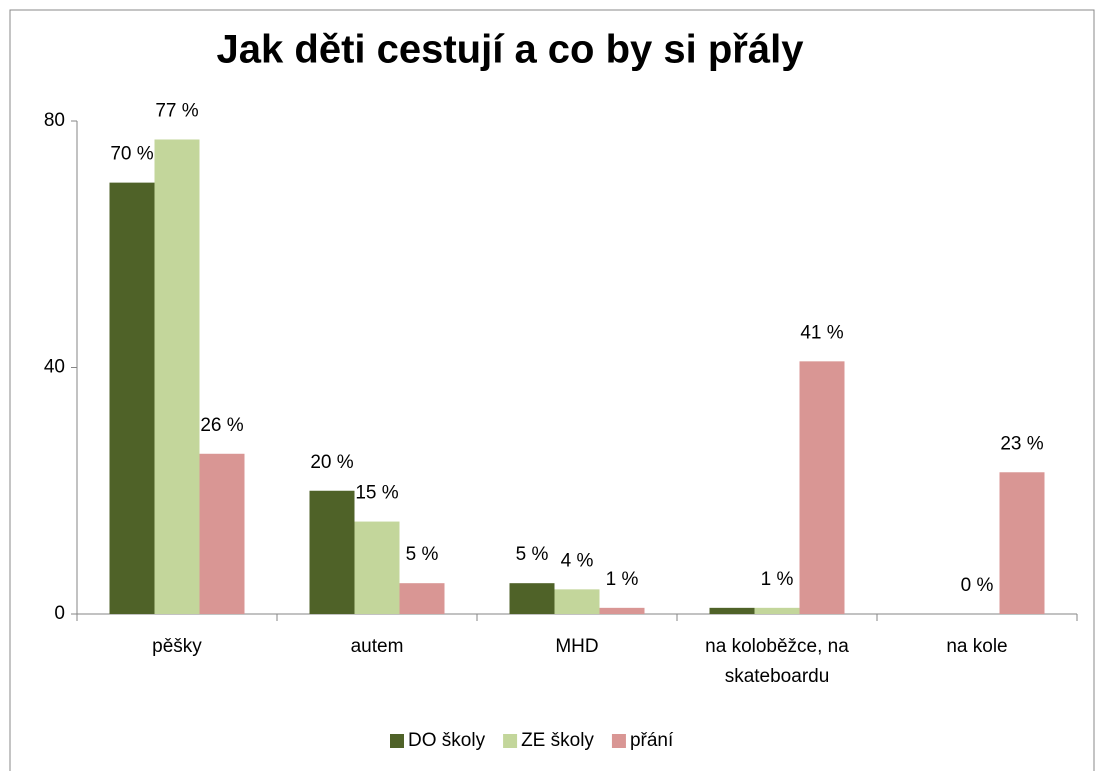  Describe the element at coordinates (652, 740) in the screenshot. I see `legend-label: přání` at that location.